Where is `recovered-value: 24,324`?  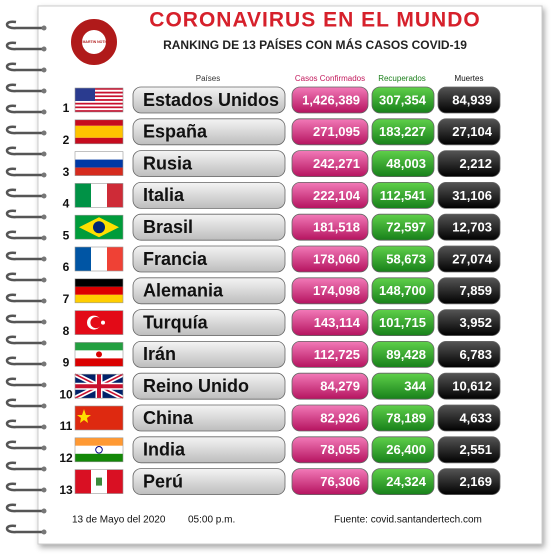 recovered-value: 24,324 is located at coordinates (406, 481).